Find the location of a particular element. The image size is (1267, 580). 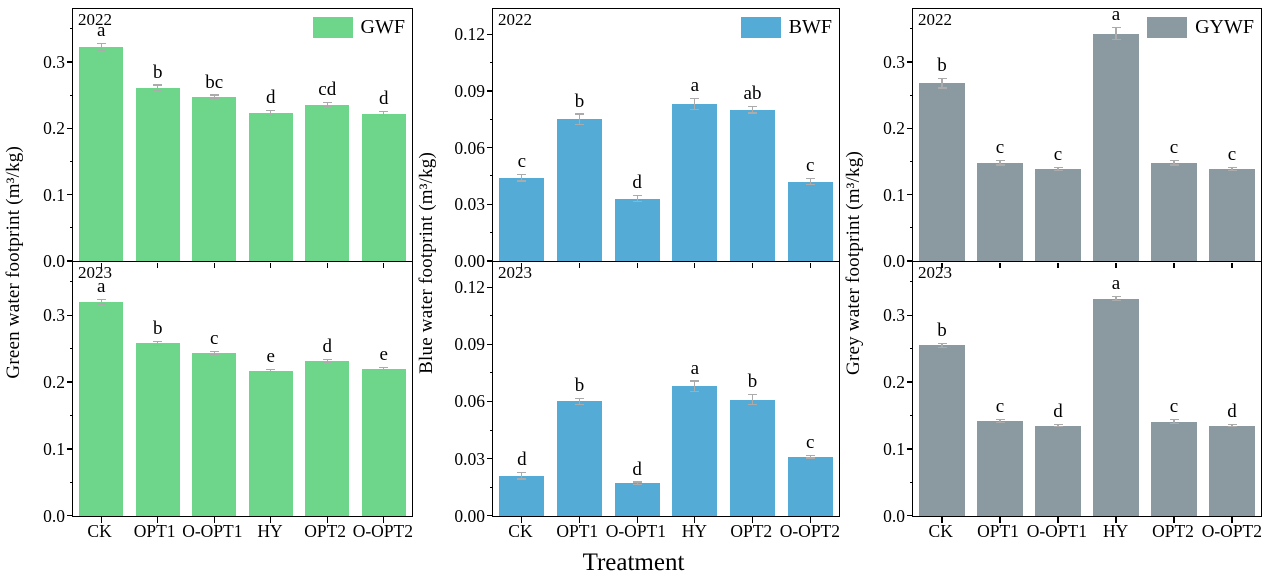

bar-slot-opt2: ab is located at coordinates (753, 138).